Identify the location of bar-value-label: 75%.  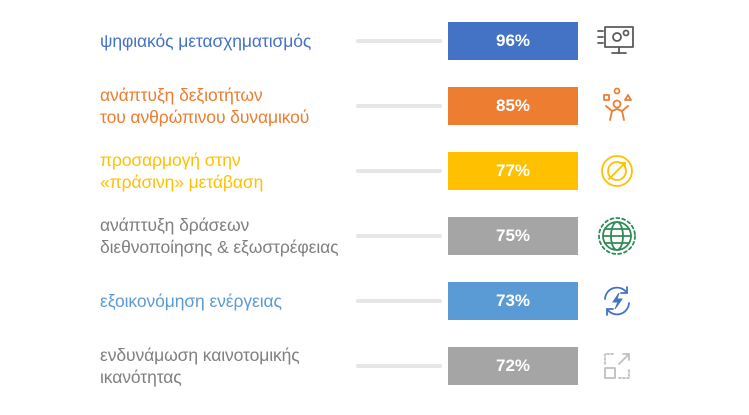
(513, 235).